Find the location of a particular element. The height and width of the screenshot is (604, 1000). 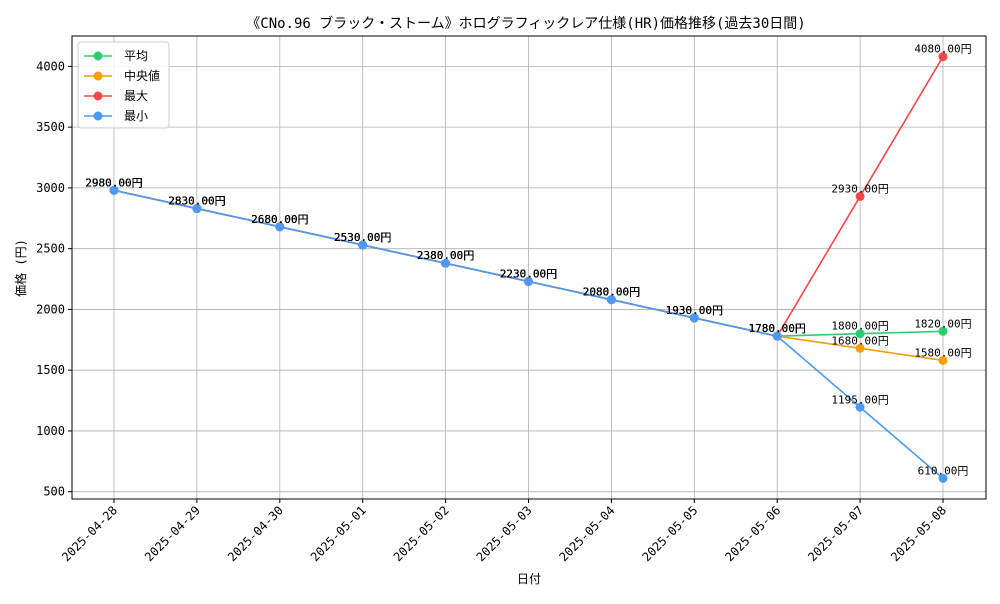

data-label: 1580.00円 is located at coordinates (942, 352).